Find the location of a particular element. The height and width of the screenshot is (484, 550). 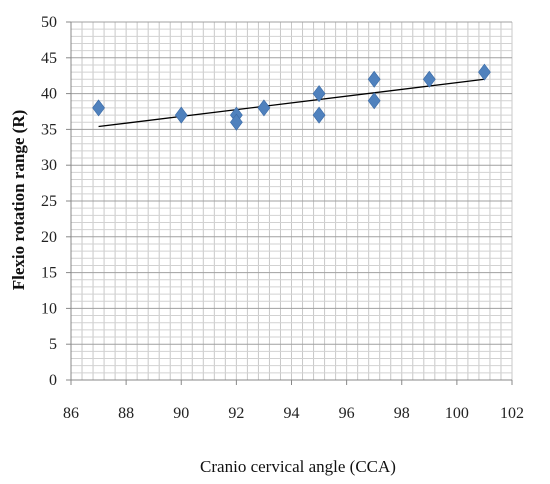

x-tick-label: 98 is located at coordinates (402, 413).